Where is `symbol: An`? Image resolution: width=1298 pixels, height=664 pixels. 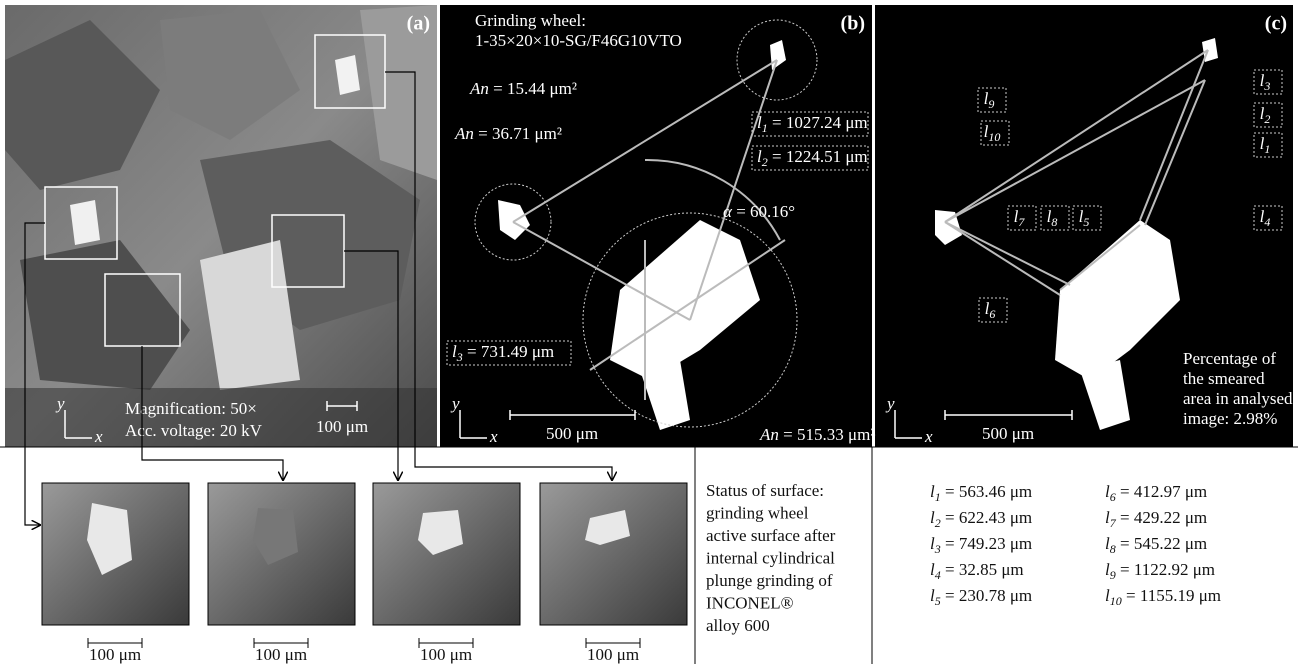
symbol: An is located at coordinates (464, 133).